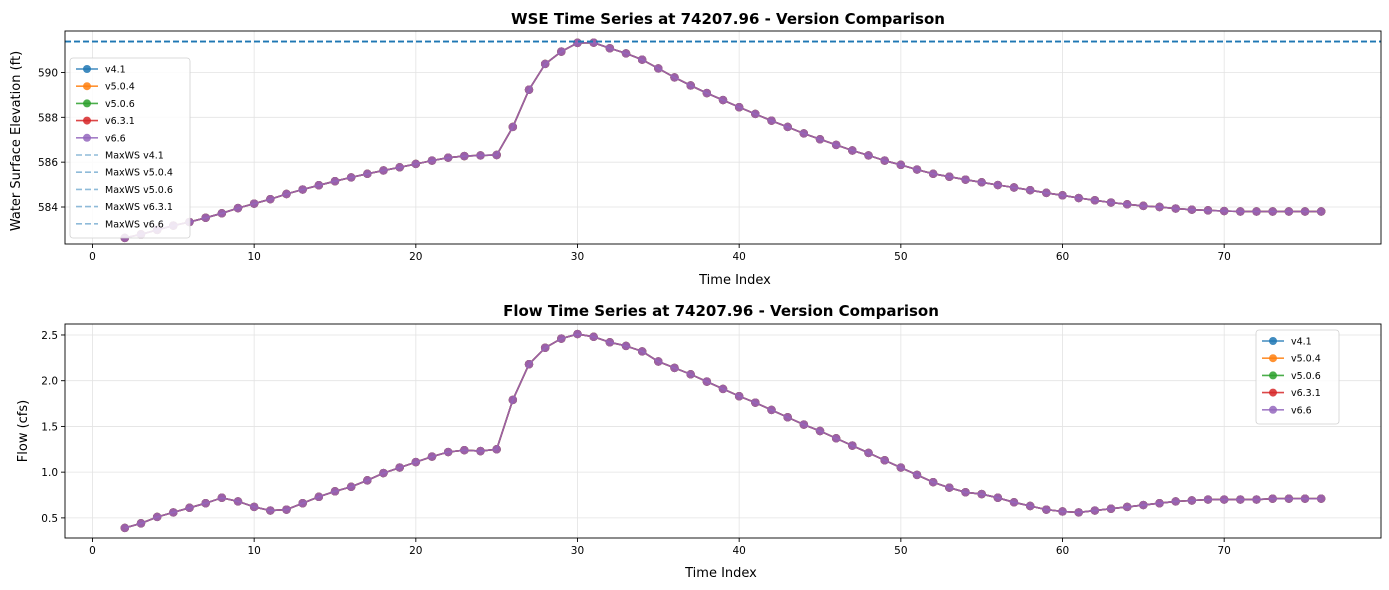  What do you see at coordinates (253, 551) in the screenshot?
I see `flow-x-tick-label: 10` at bounding box center [253, 551].